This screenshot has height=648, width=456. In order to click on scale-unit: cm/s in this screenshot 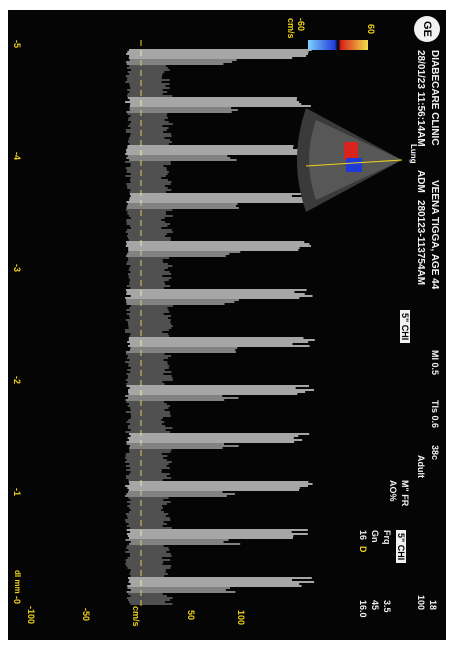, I will do `click(136, 616)`.